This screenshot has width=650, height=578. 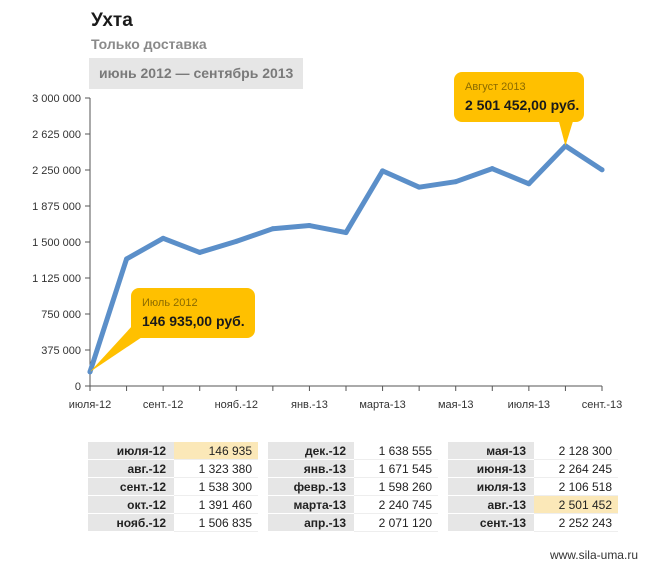 I want to click on table-month-label: июля-13, so click(x=491, y=486).